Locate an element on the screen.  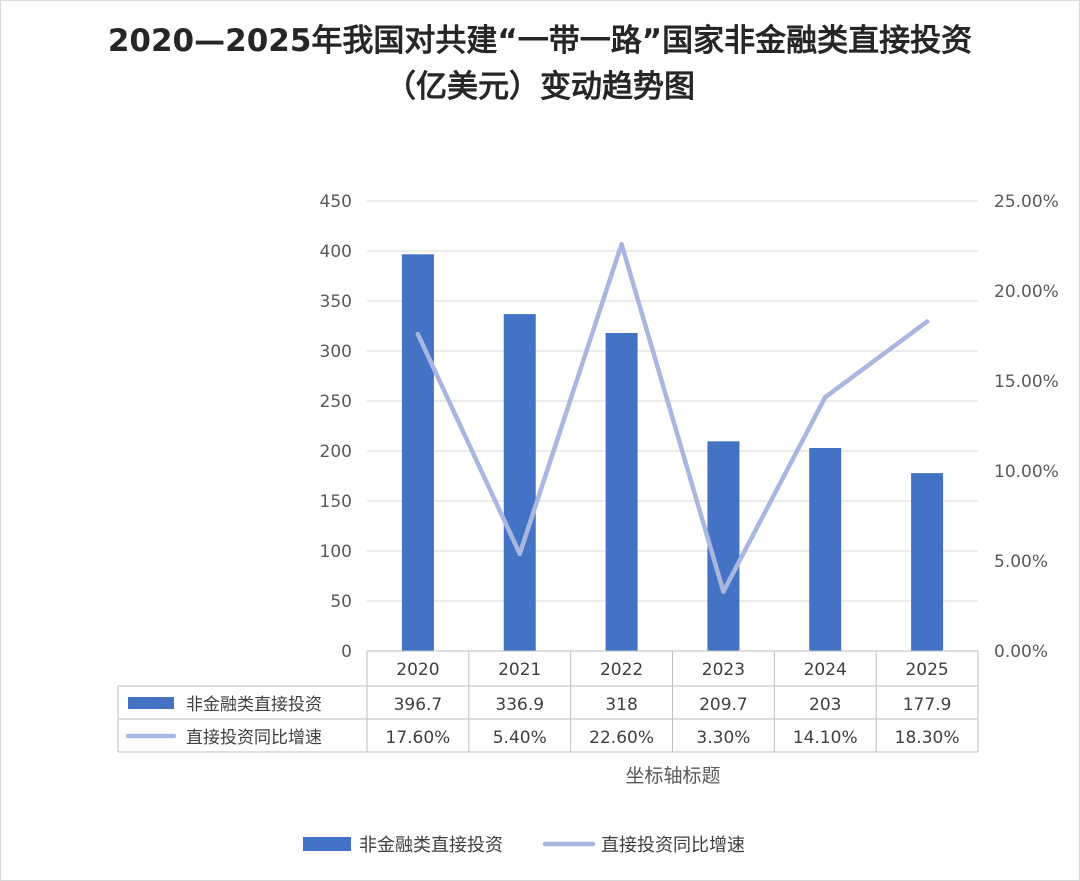
left-tick-label: 200 is located at coordinates (336, 452).